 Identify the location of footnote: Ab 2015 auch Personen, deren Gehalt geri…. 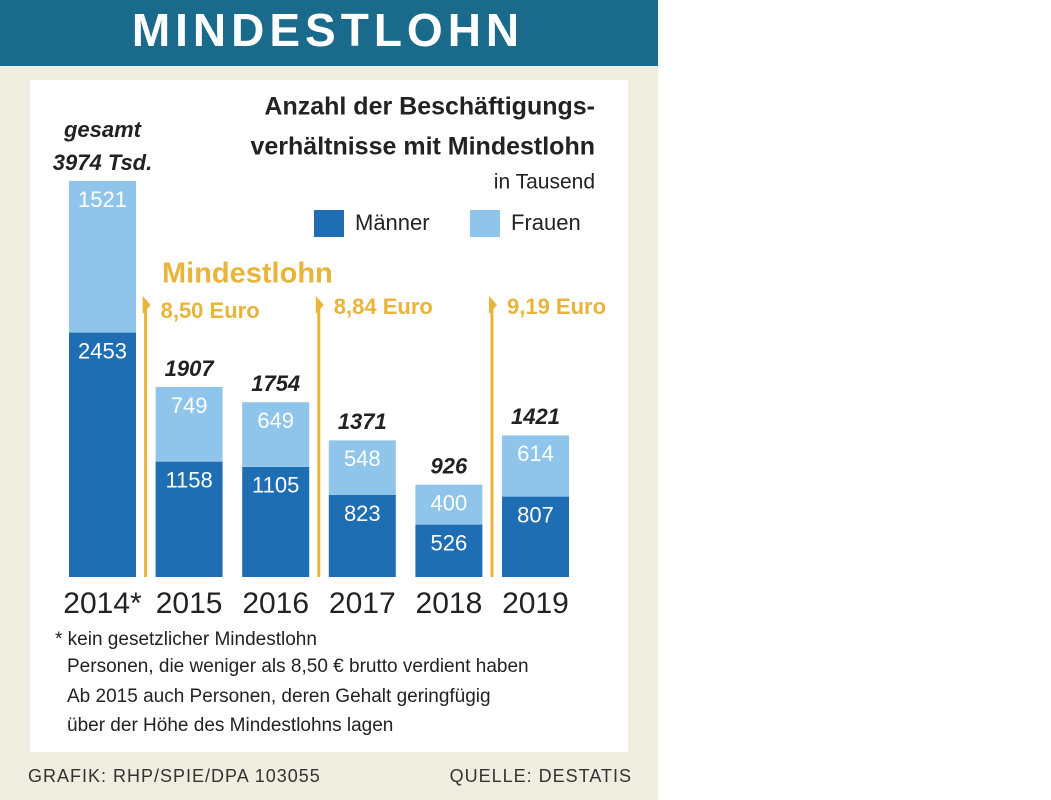
(279, 696).